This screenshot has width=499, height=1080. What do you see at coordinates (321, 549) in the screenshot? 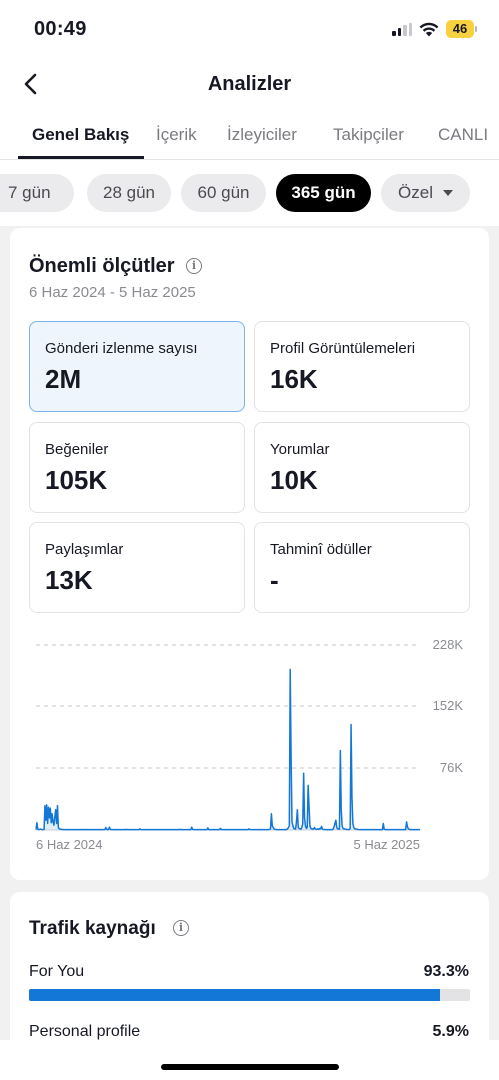
I see `metric-label: Tahminî ödüller` at bounding box center [321, 549].